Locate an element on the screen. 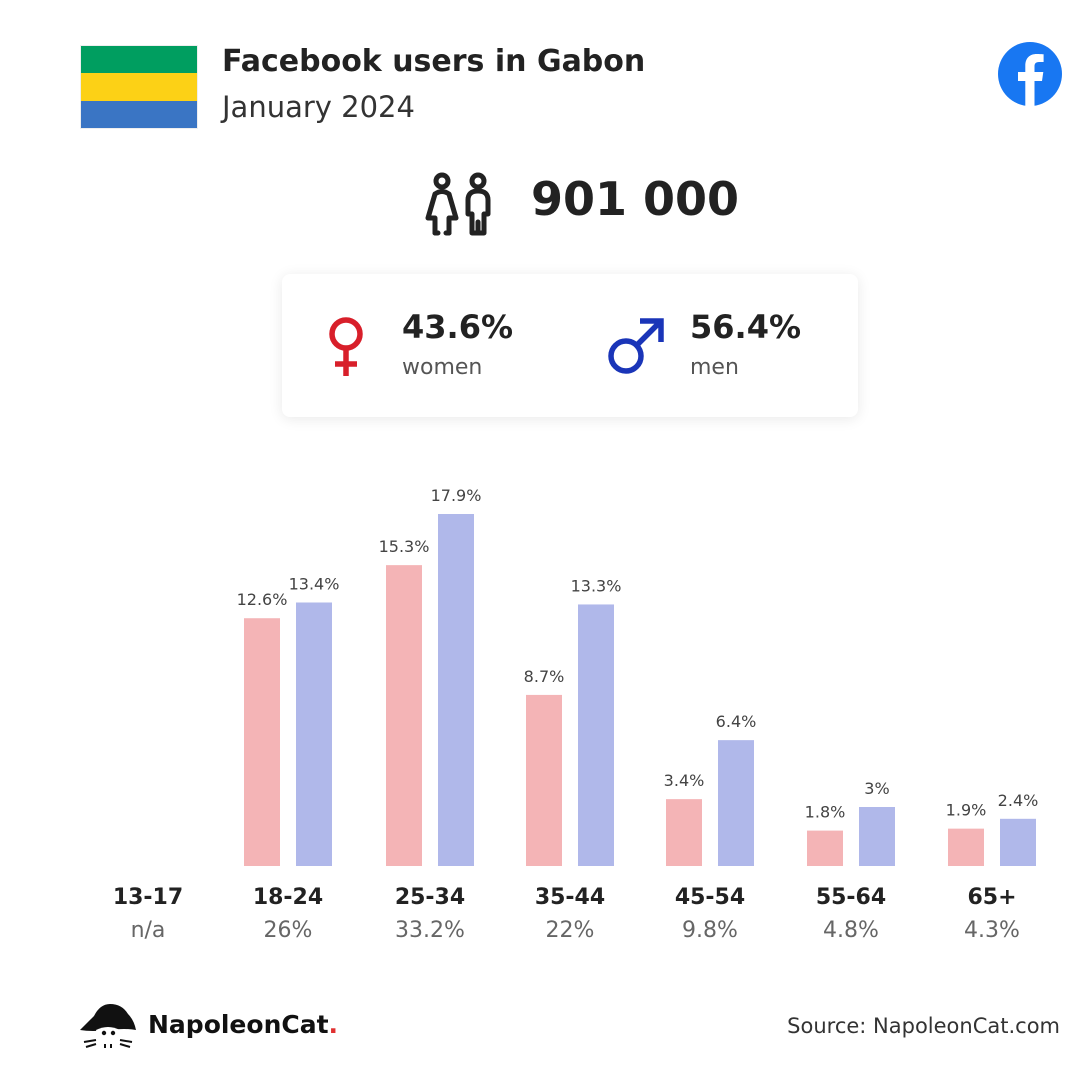 This screenshot has width=1080, height=1080. total-users: 901 000 is located at coordinates (635, 199).